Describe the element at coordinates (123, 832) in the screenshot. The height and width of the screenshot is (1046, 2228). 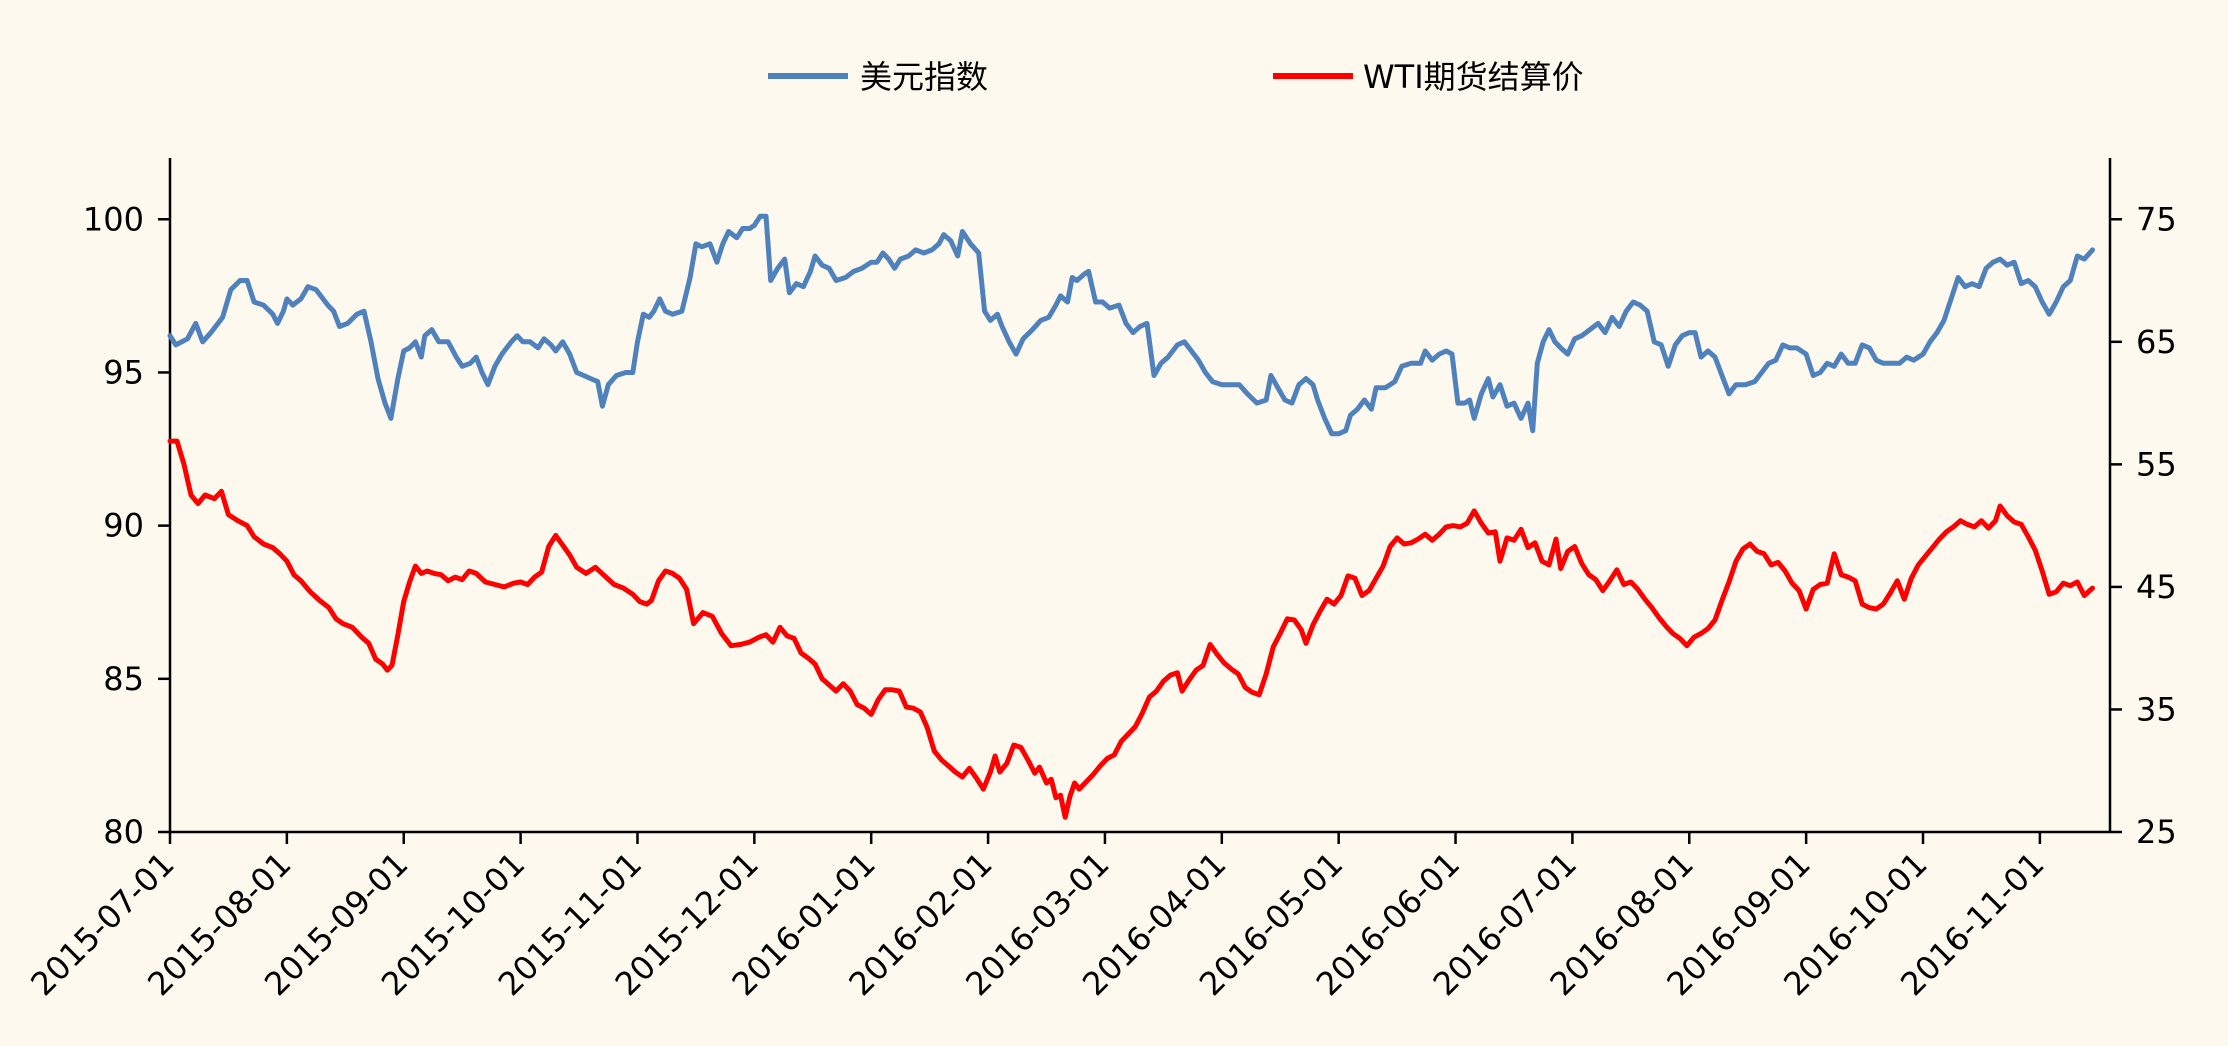
I see `y-tick-label-left: 80` at that location.